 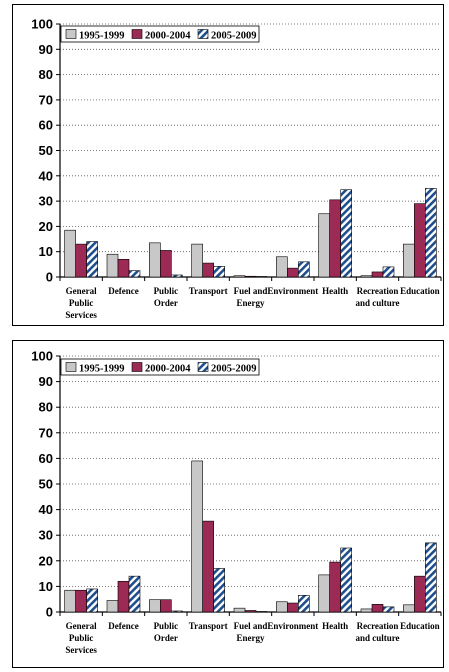 What do you see at coordinates (378, 291) in the screenshot?
I see `x-tick-label: Recreation` at bounding box center [378, 291].